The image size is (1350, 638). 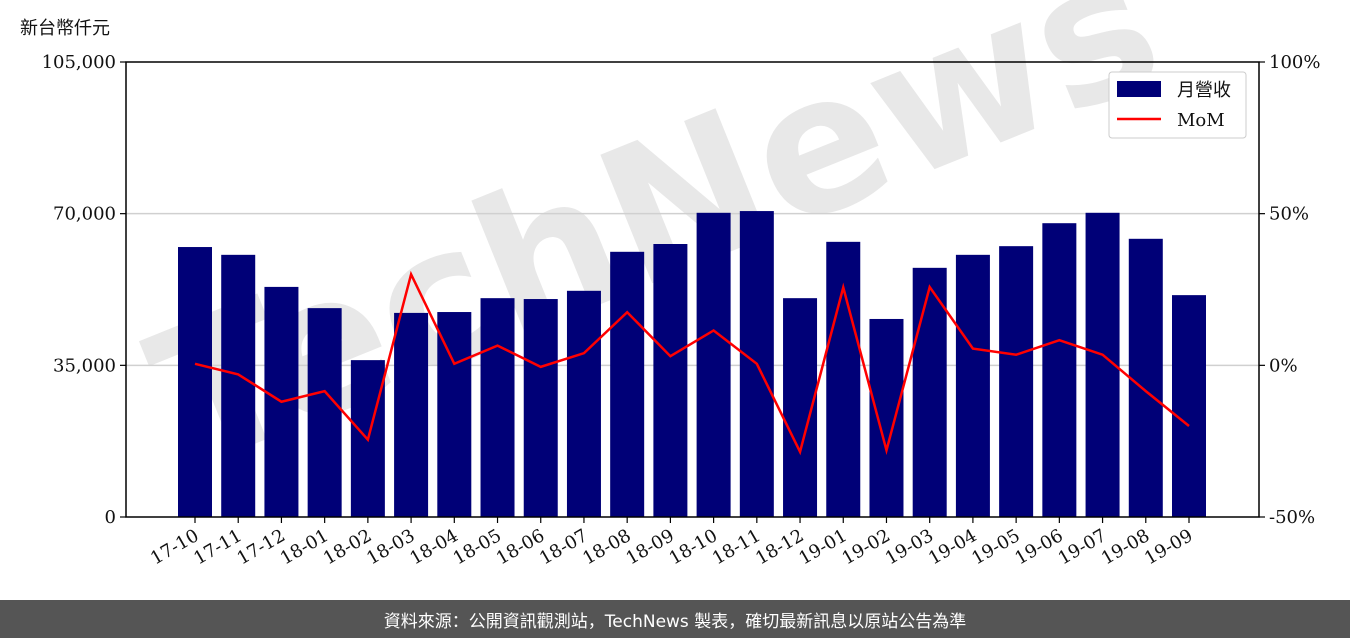 What do you see at coordinates (84, 214) in the screenshot?
I see `left-tick-label: 70,000` at bounding box center [84, 214].